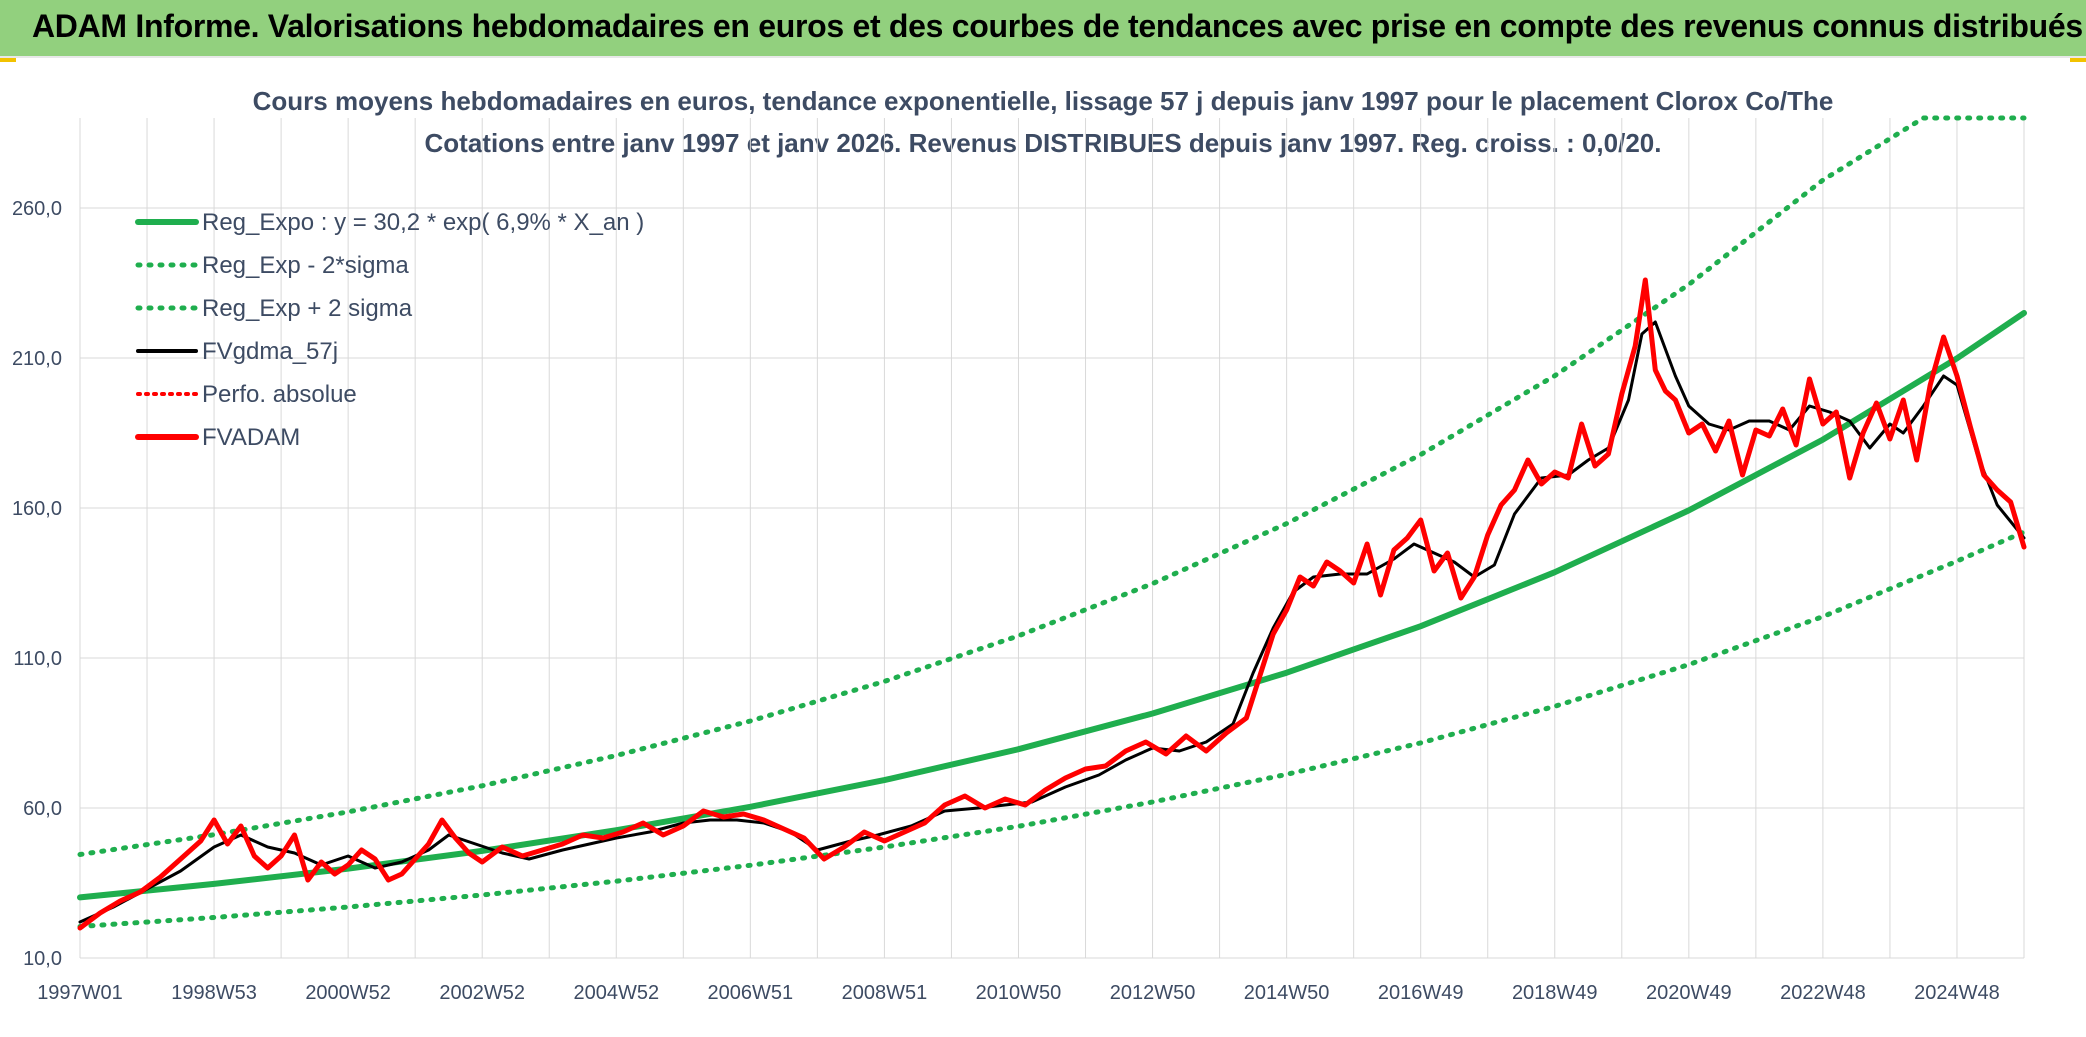  What do you see at coordinates (307, 308) in the screenshot?
I see `legend-label: Reg_Exp + 2 sigma` at bounding box center [307, 308].